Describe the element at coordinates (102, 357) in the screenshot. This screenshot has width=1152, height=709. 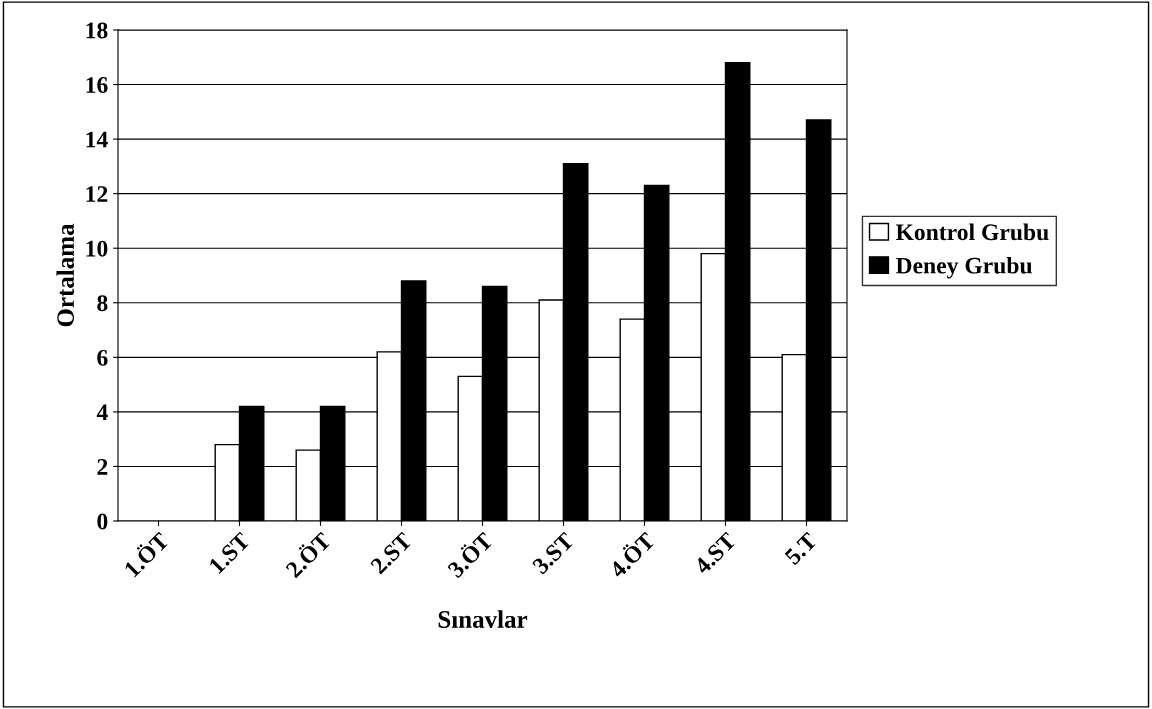
I see `y-tick-label: 6` at that location.